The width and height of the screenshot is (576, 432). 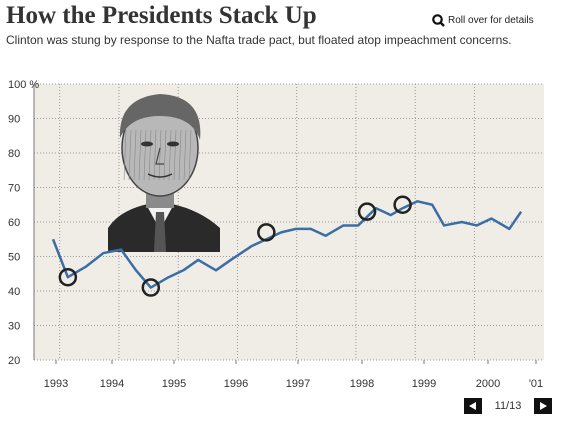 I want to click on y-tick-label: 100 %, so click(x=23, y=85).